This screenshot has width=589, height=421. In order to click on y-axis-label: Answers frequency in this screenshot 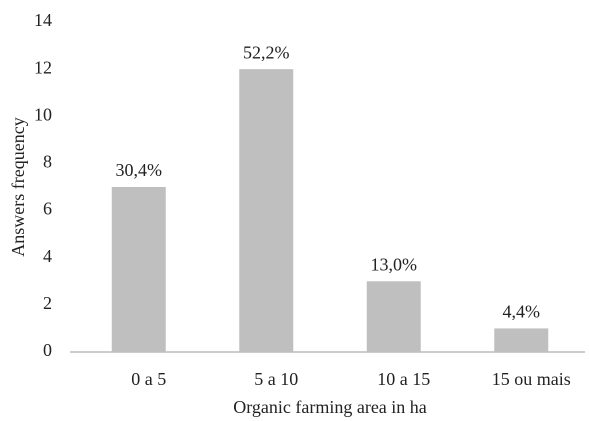, I will do `click(18, 186)`.